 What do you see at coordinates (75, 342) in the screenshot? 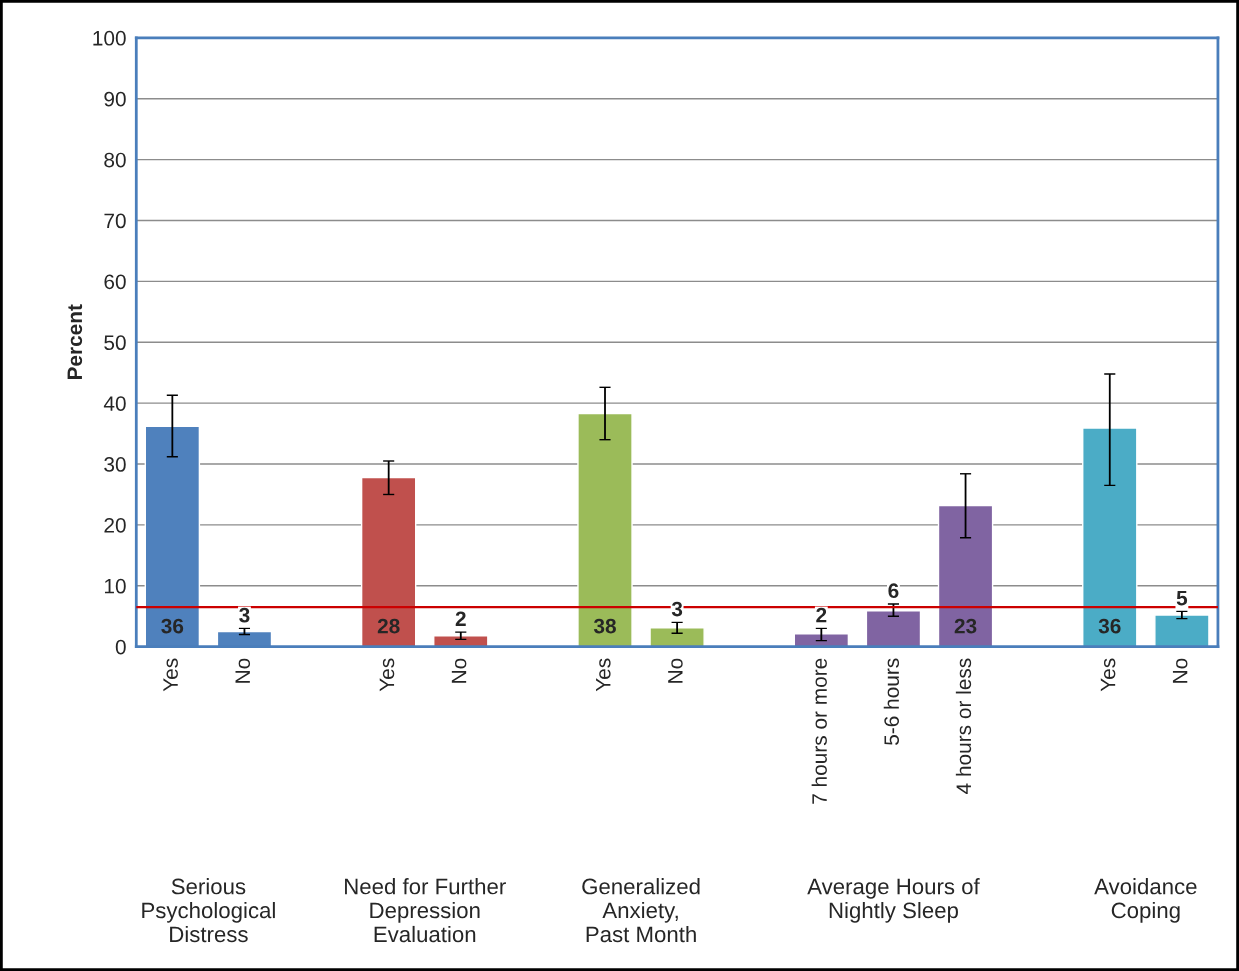
I see `y-axis-title: Percent` at bounding box center [75, 342].